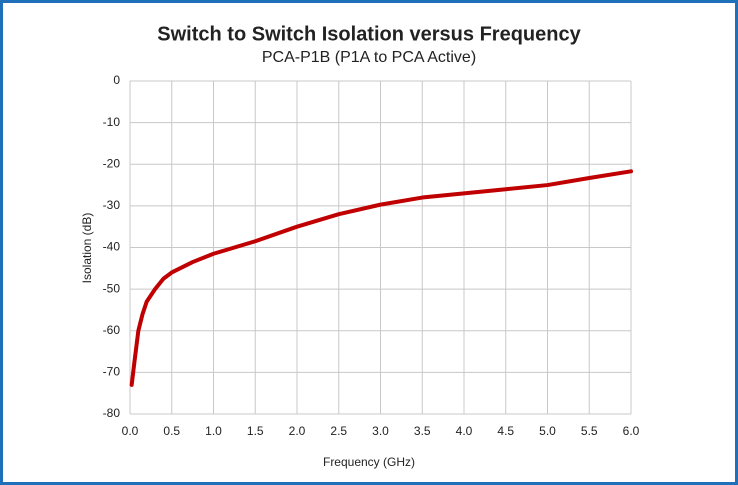 This screenshot has width=738, height=485. Describe the element at coordinates (112, 205) in the screenshot. I see `y-tick-label: -30` at that location.